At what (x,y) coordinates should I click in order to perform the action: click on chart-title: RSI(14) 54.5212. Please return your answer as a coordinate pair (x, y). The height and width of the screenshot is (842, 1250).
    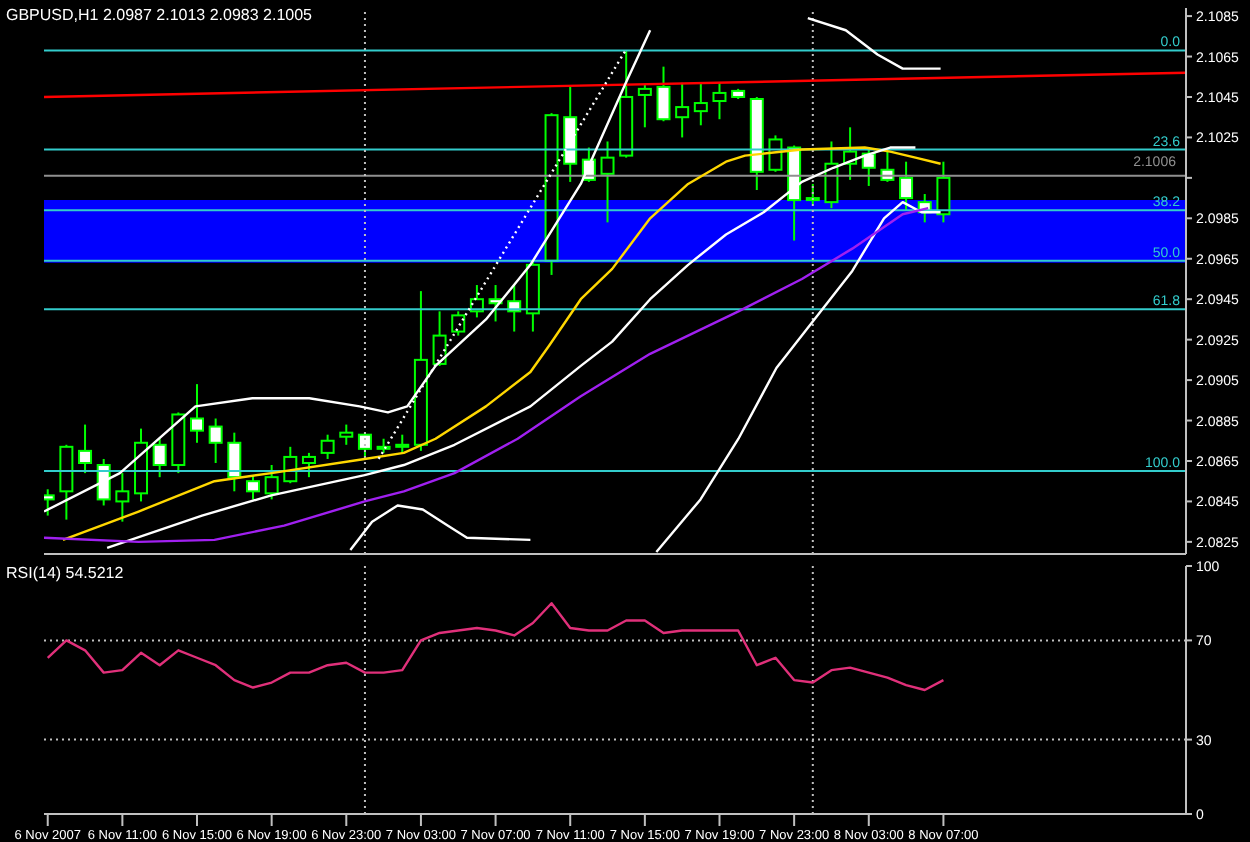
    Looking at the image, I should click on (65, 573).